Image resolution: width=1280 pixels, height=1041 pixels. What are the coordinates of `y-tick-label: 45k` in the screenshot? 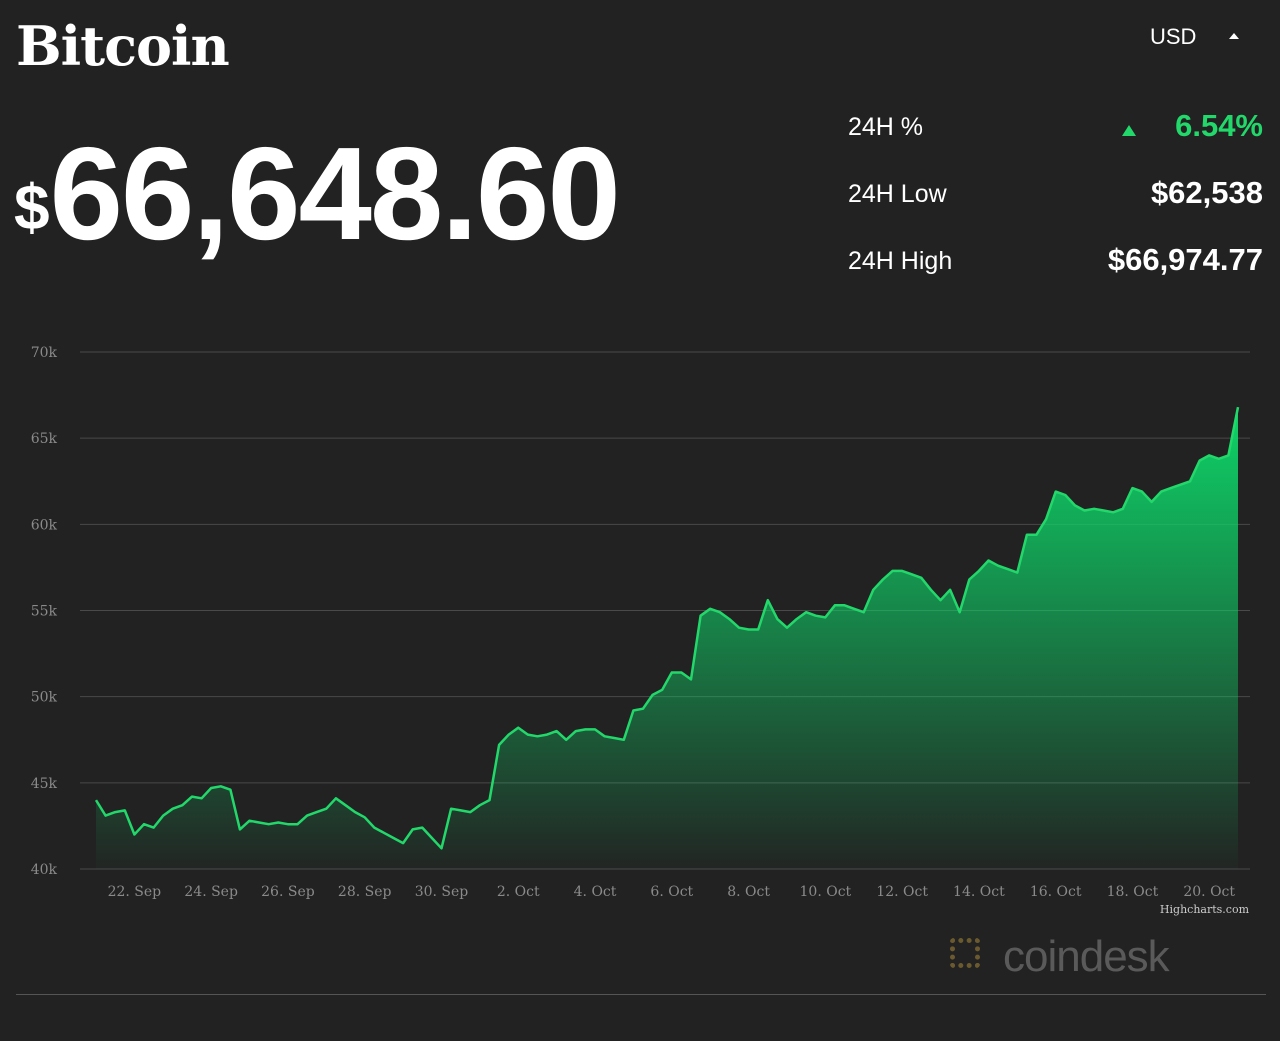 It's located at (44, 784).